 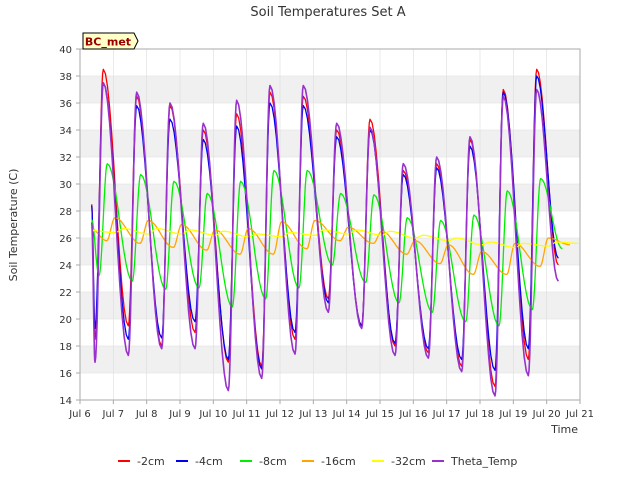 I want to click on x-tick-label: Jul 14, so click(x=346, y=414).